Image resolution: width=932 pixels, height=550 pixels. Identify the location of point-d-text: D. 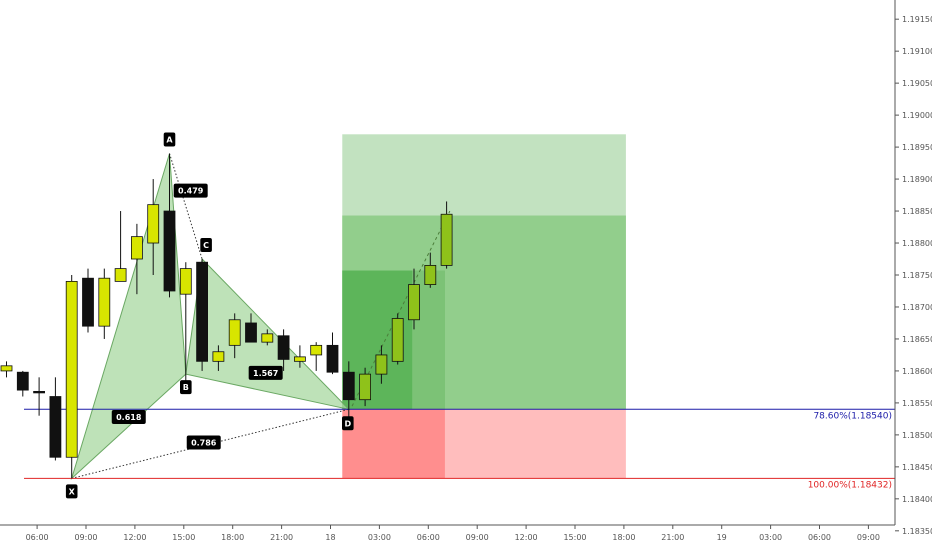
(347, 423).